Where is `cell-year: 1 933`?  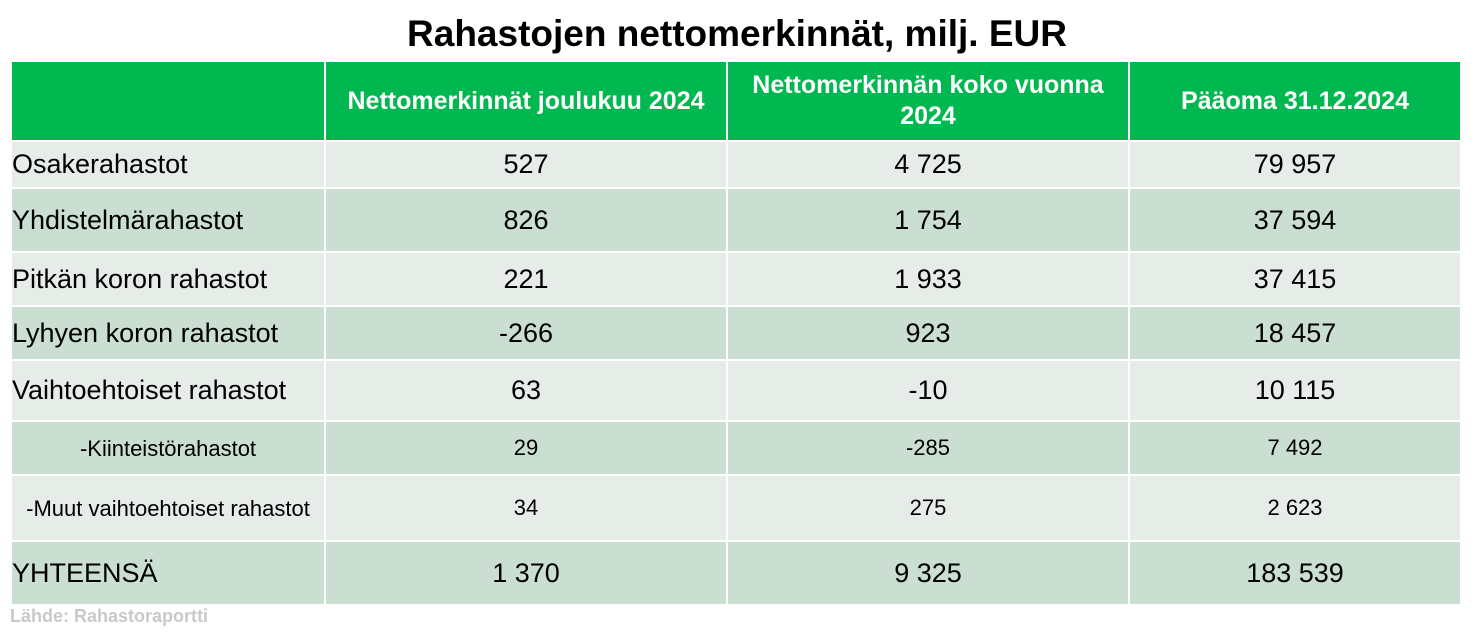 cell-year: 1 933 is located at coordinates (928, 279).